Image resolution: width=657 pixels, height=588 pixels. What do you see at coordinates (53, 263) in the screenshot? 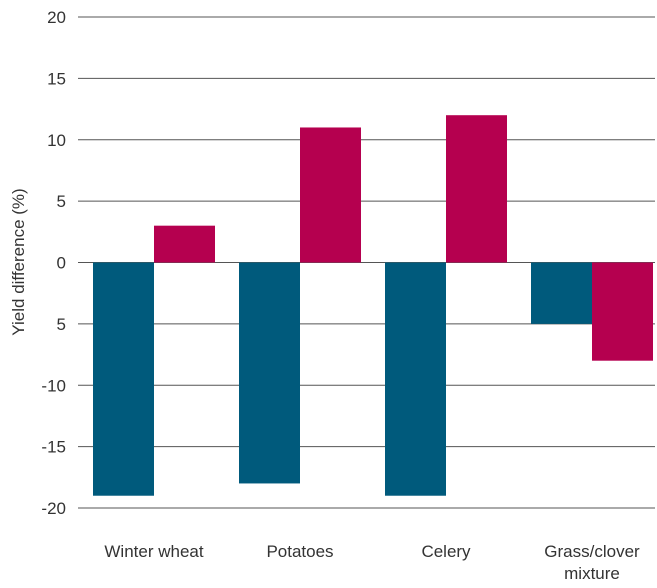
I see `y-axis-ticks: 20 15 10 5 0 5 -10 -15 -20` at bounding box center [53, 263].